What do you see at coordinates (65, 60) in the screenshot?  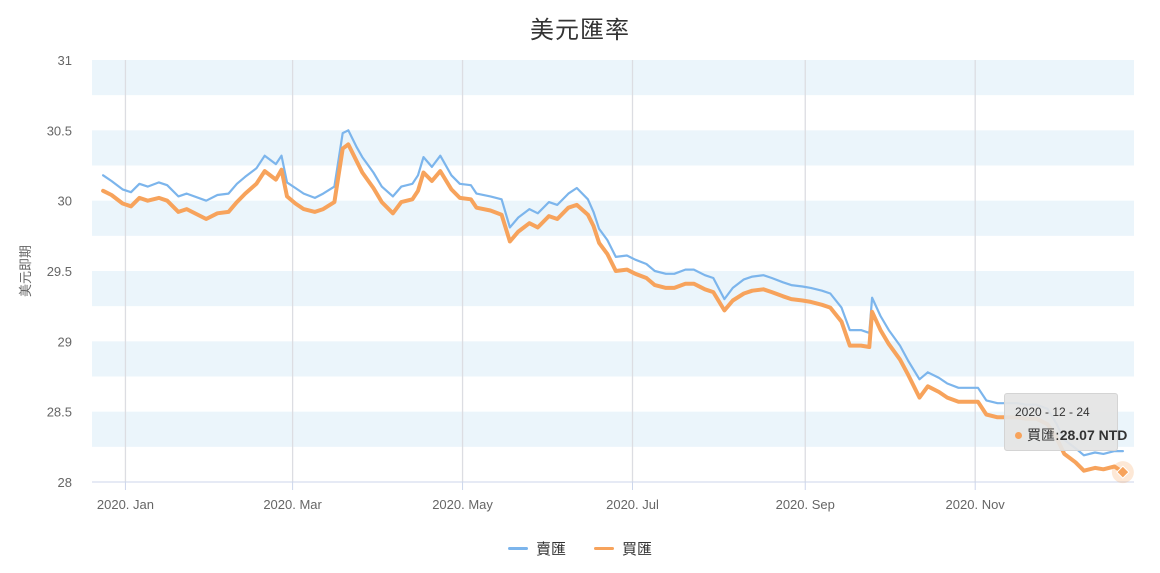 I see `y-tick-label: 31` at bounding box center [65, 60].